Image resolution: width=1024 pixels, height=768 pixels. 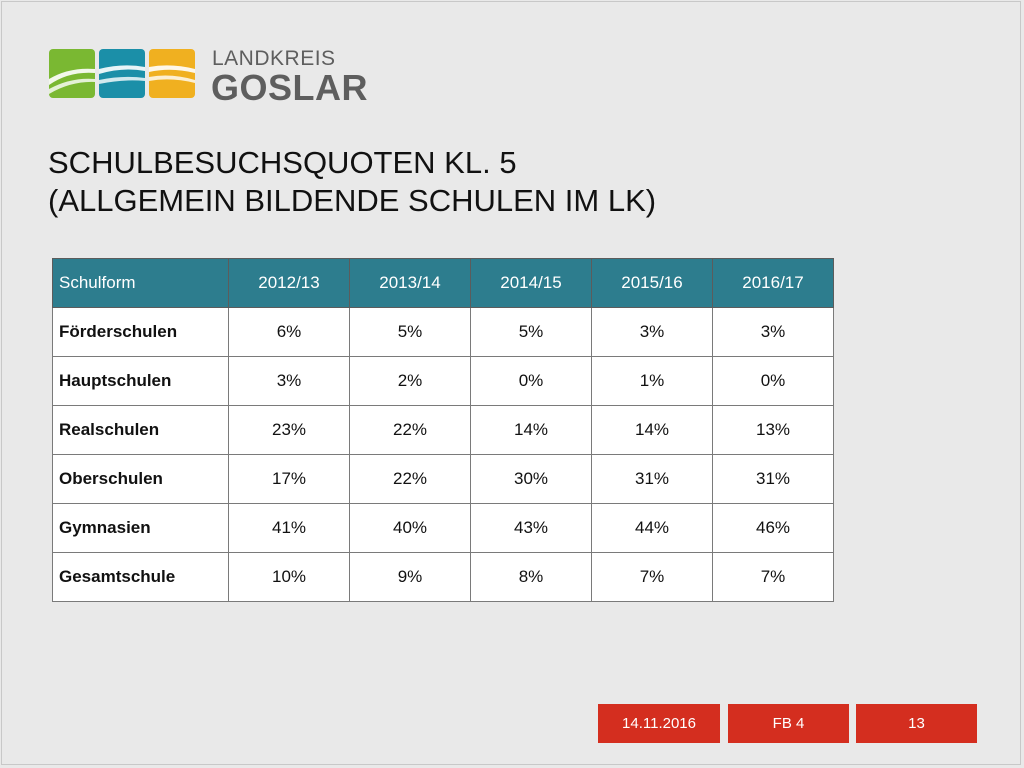 What do you see at coordinates (773, 430) in the screenshot?
I see `table-cell: 13%` at bounding box center [773, 430].